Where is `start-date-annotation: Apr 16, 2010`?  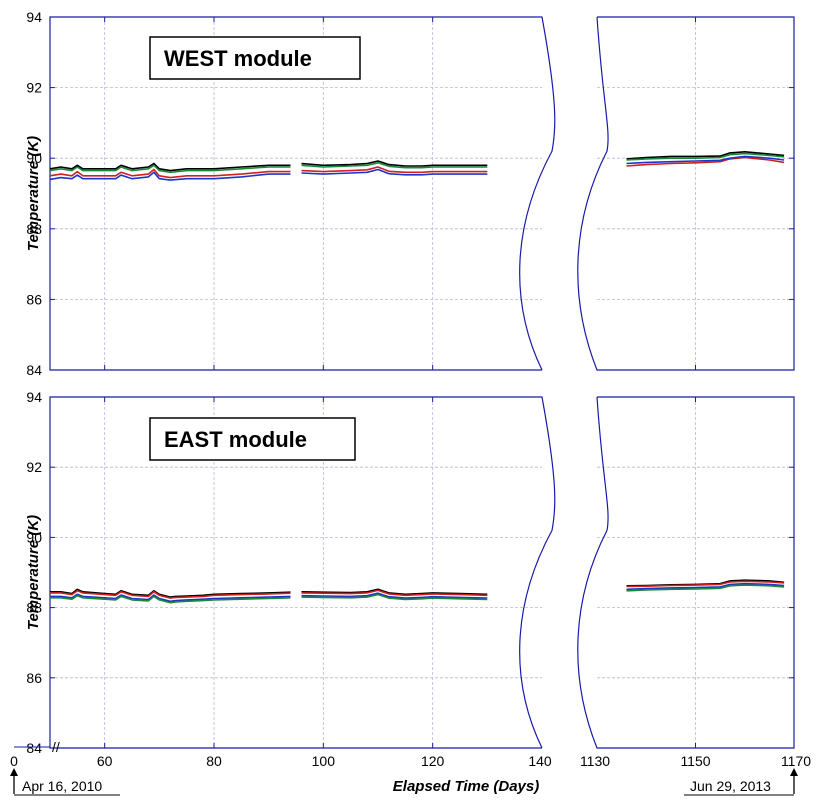
start-date-annotation: Apr 16, 2010 is located at coordinates (65, 782).